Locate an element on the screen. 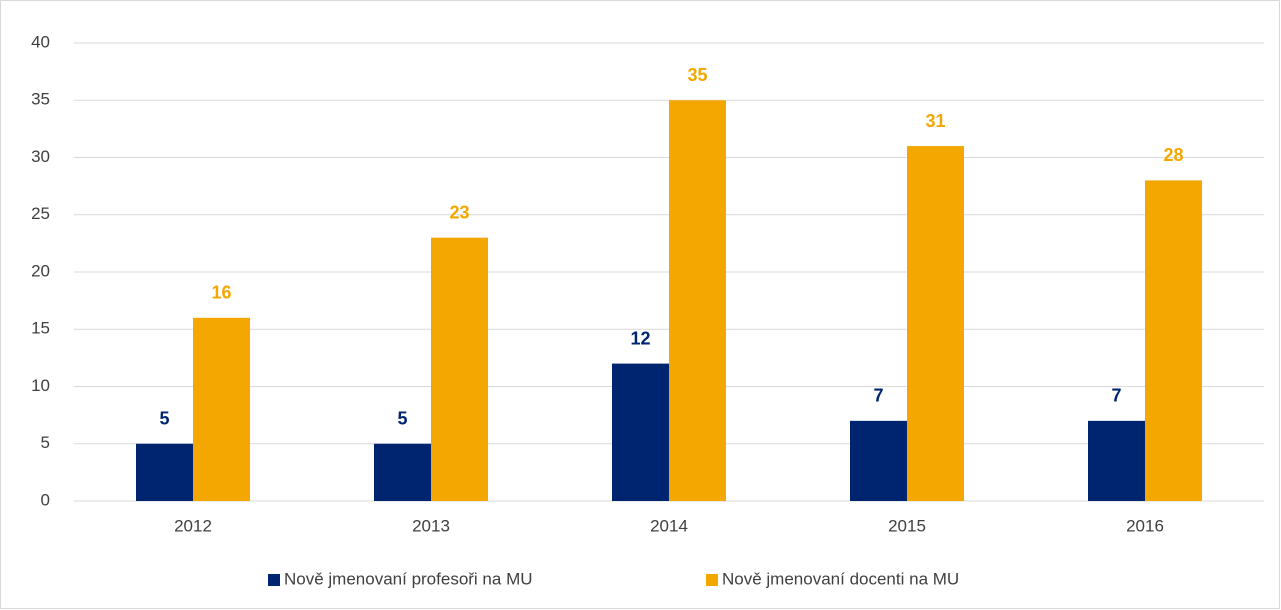  y-tick-label: 10 is located at coordinates (40, 385).